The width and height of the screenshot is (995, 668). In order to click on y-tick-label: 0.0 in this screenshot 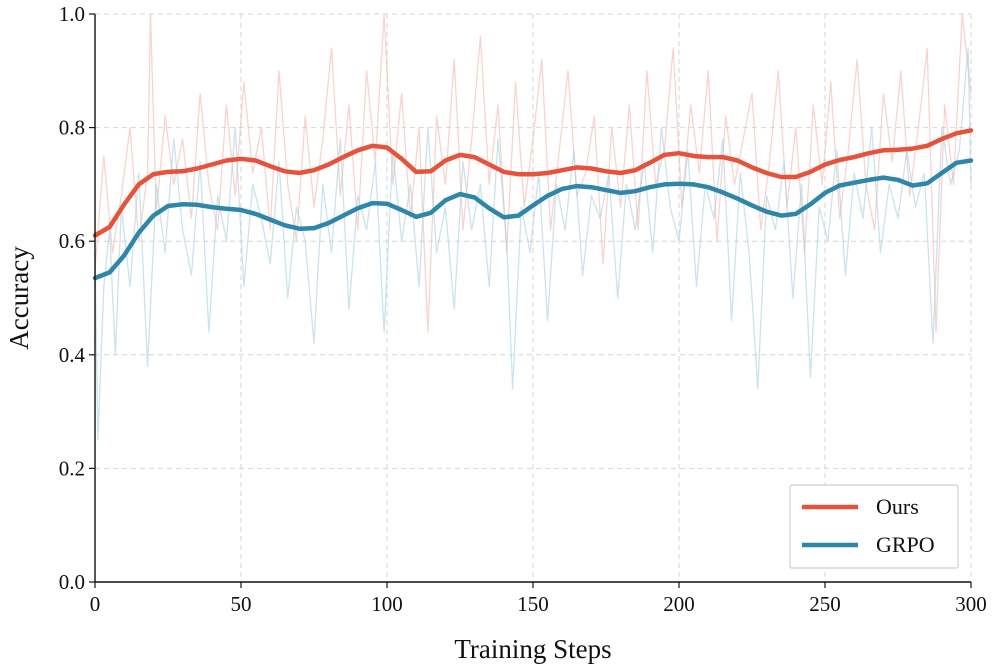, I will do `click(72, 582)`.